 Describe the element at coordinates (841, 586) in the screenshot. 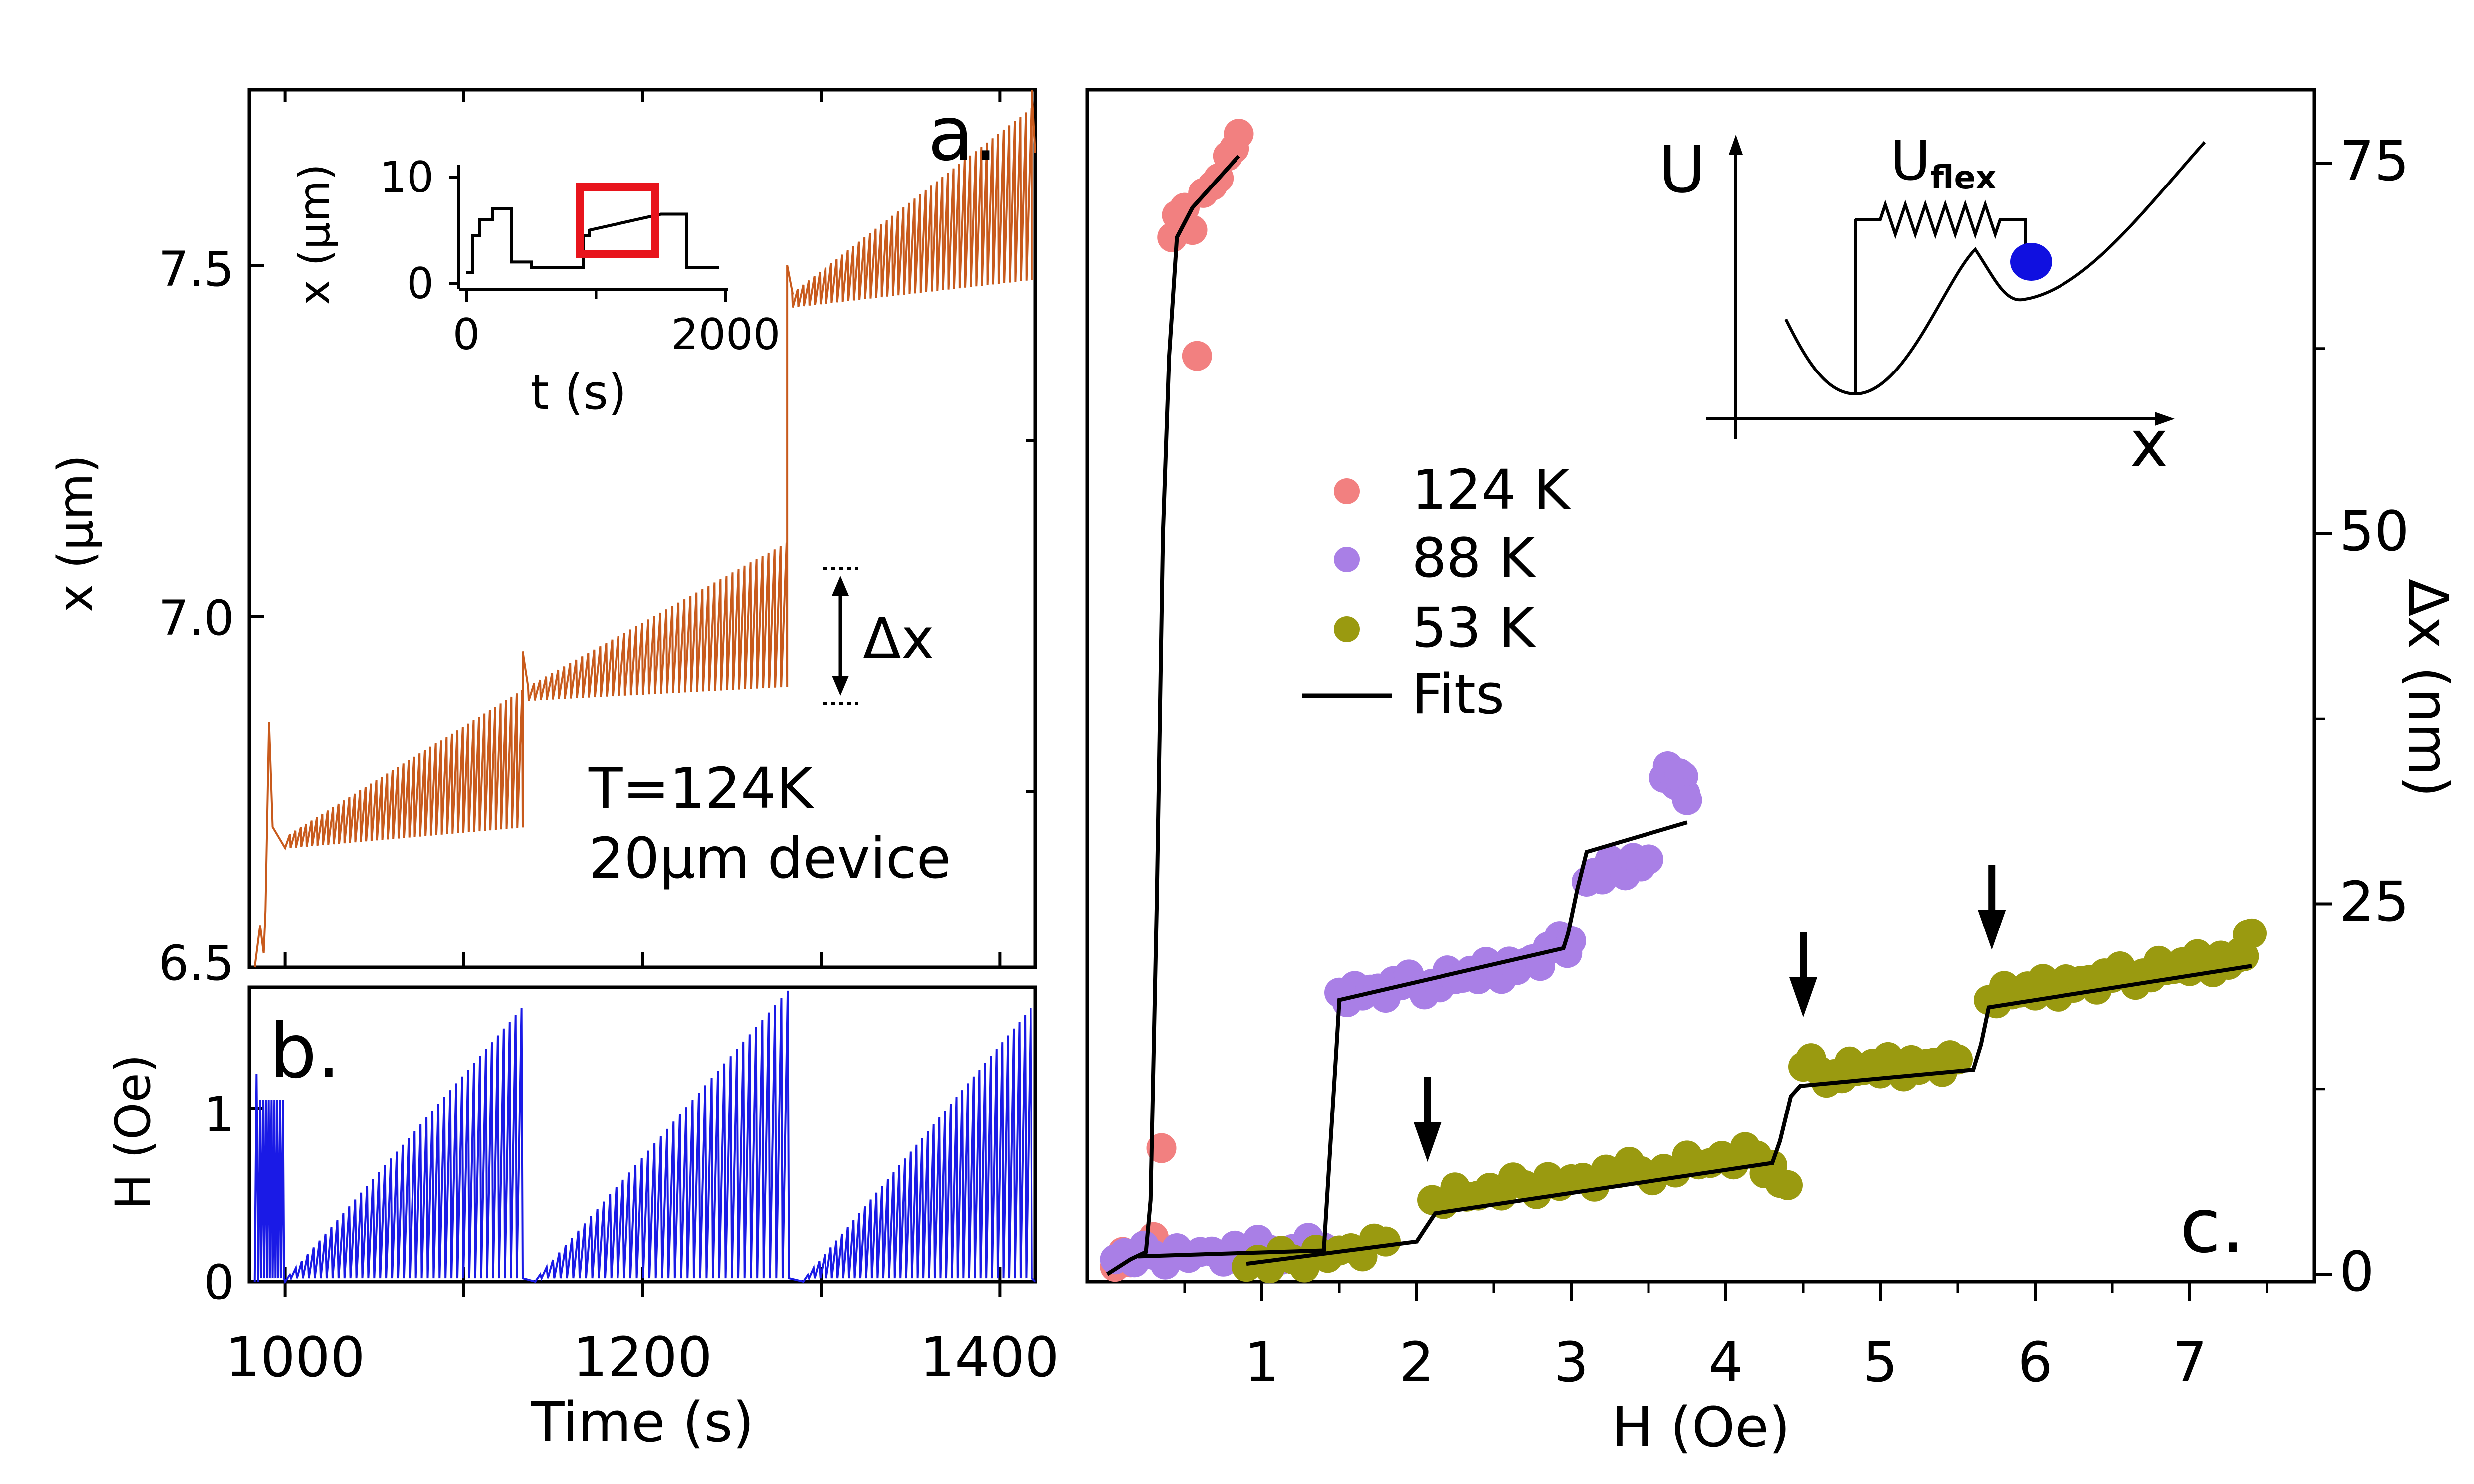

I see `delta-arrow-up` at that location.